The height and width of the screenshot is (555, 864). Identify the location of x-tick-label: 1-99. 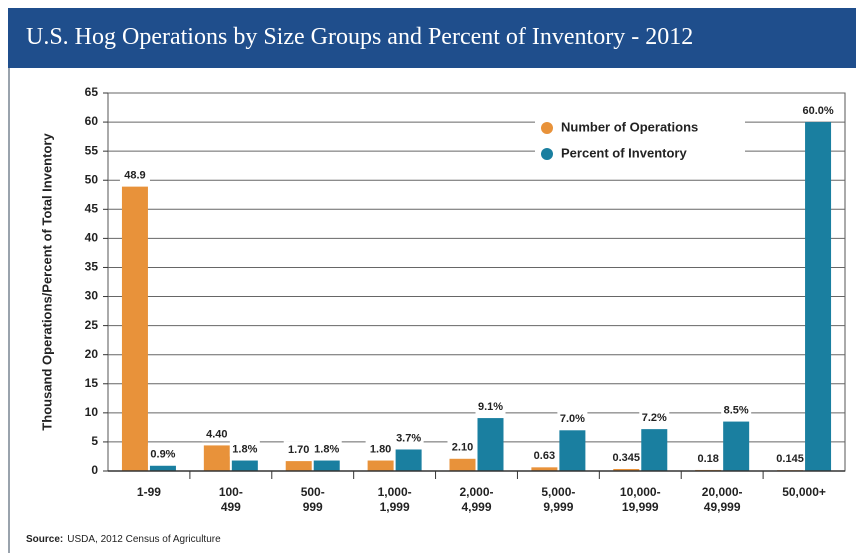
(148, 492).